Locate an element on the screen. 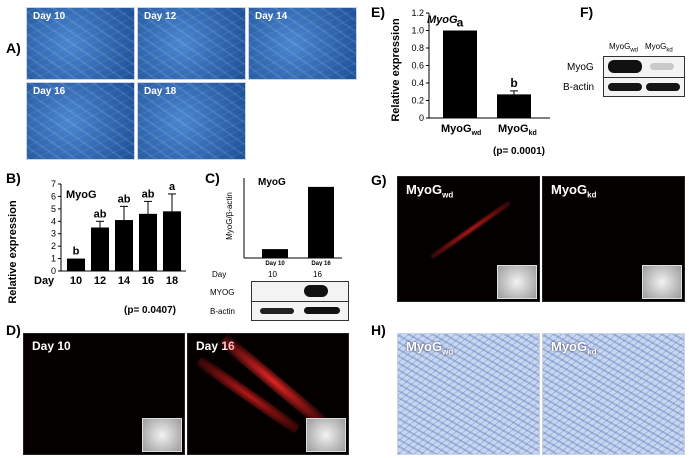 The width and height of the screenshot is (689, 458). x-tick-label: 18 is located at coordinates (172, 281).